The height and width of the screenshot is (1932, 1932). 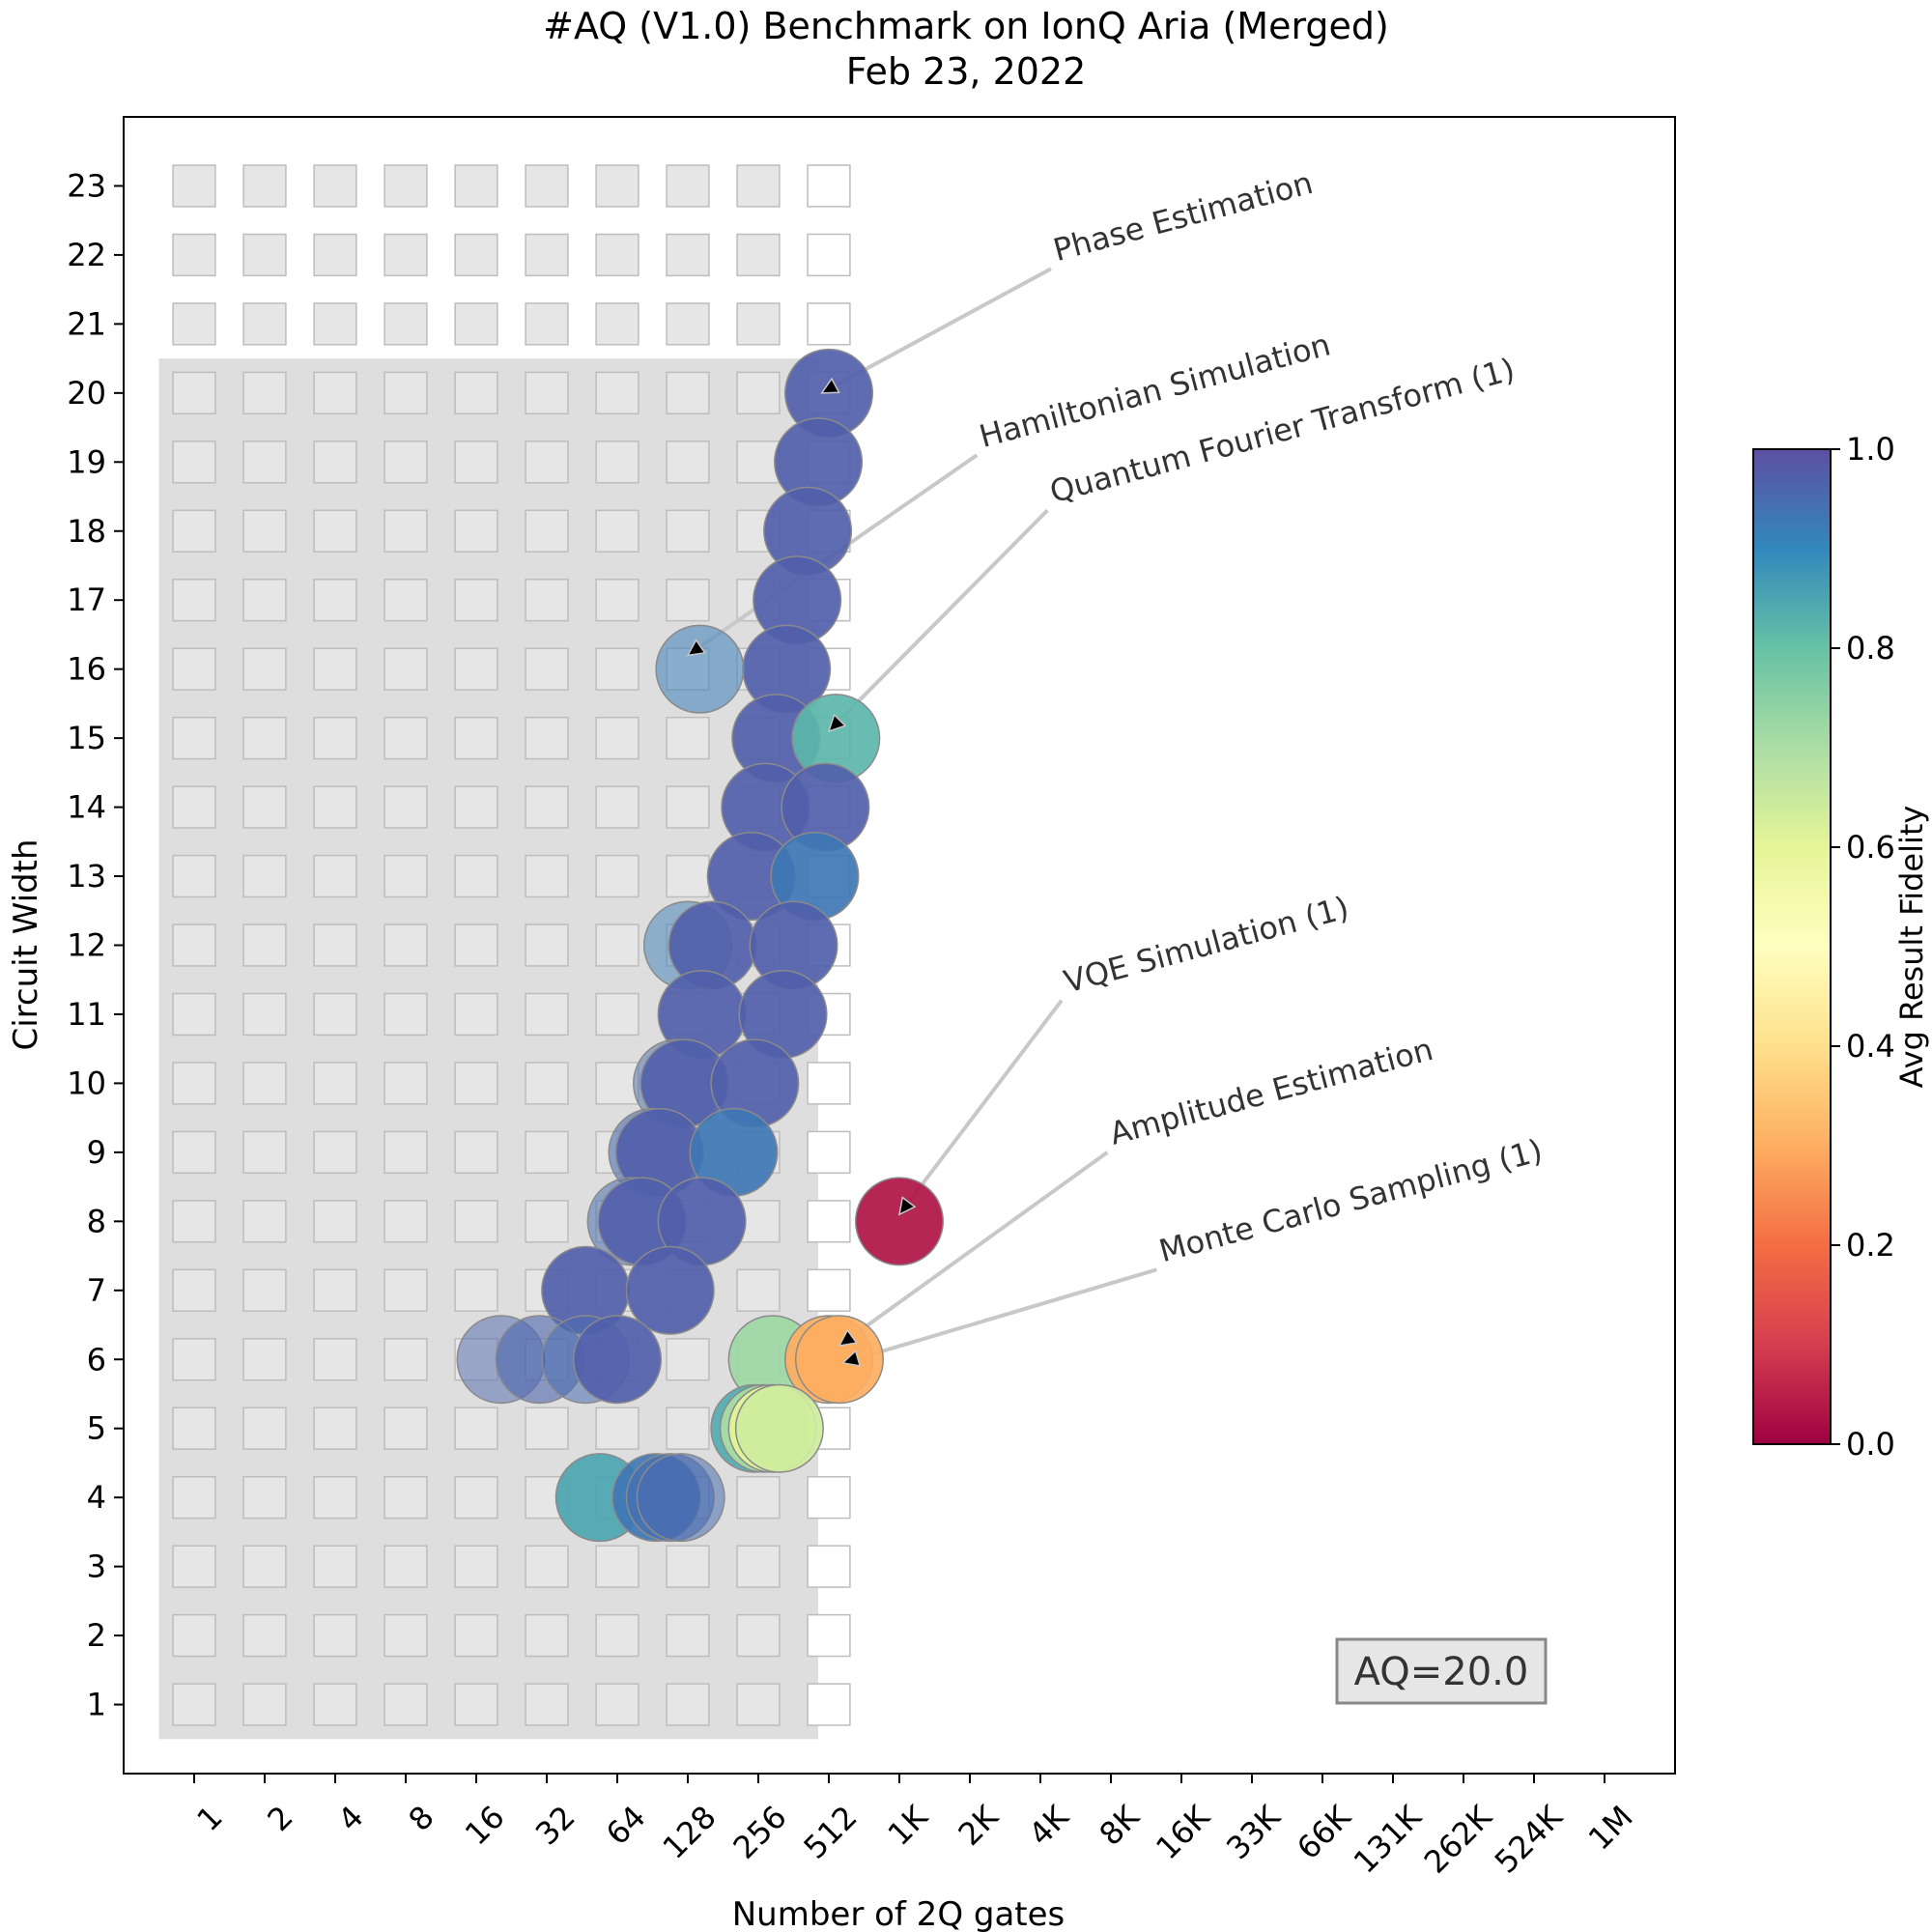 What do you see at coordinates (839, 1360) in the screenshot?
I see `fidelity-point` at bounding box center [839, 1360].